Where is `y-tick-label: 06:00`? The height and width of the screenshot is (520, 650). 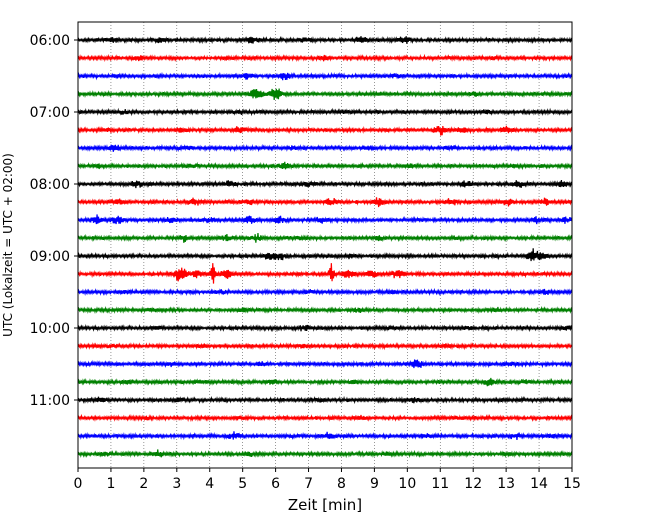 y-tick-label: 06:00 is located at coordinates (50, 41).